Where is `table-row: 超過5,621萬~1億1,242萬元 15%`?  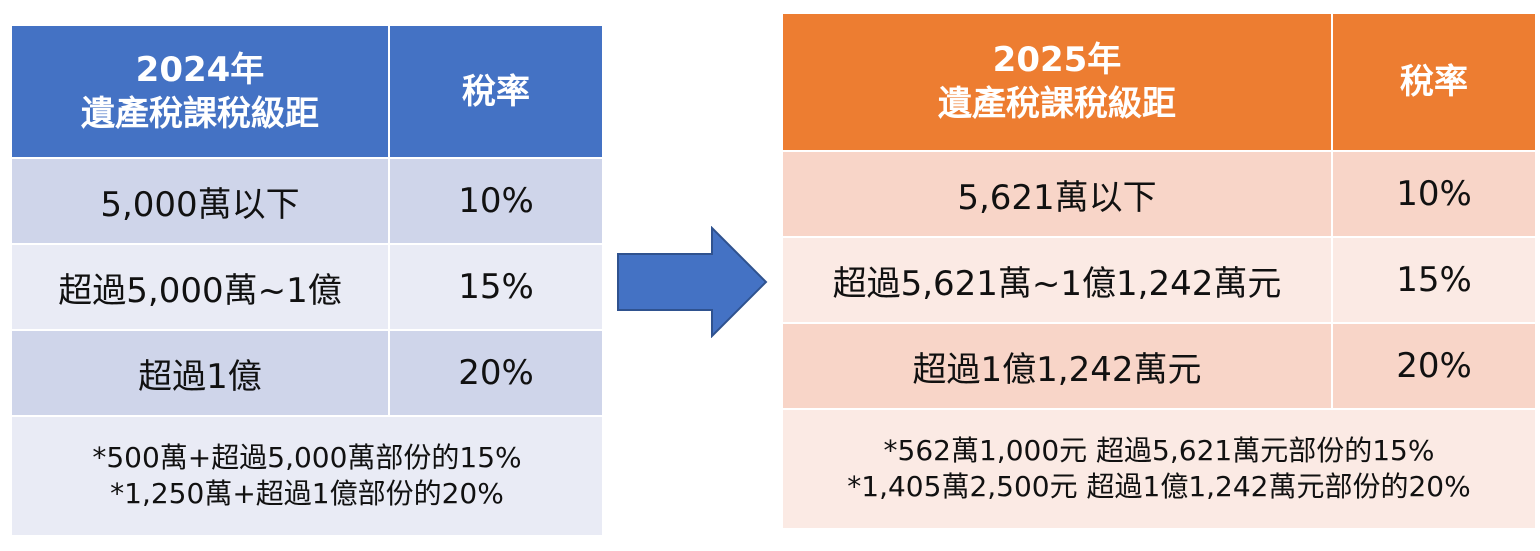 table-row: 超過5,621萬~1億1,242萬元 15% is located at coordinates (1159, 280).